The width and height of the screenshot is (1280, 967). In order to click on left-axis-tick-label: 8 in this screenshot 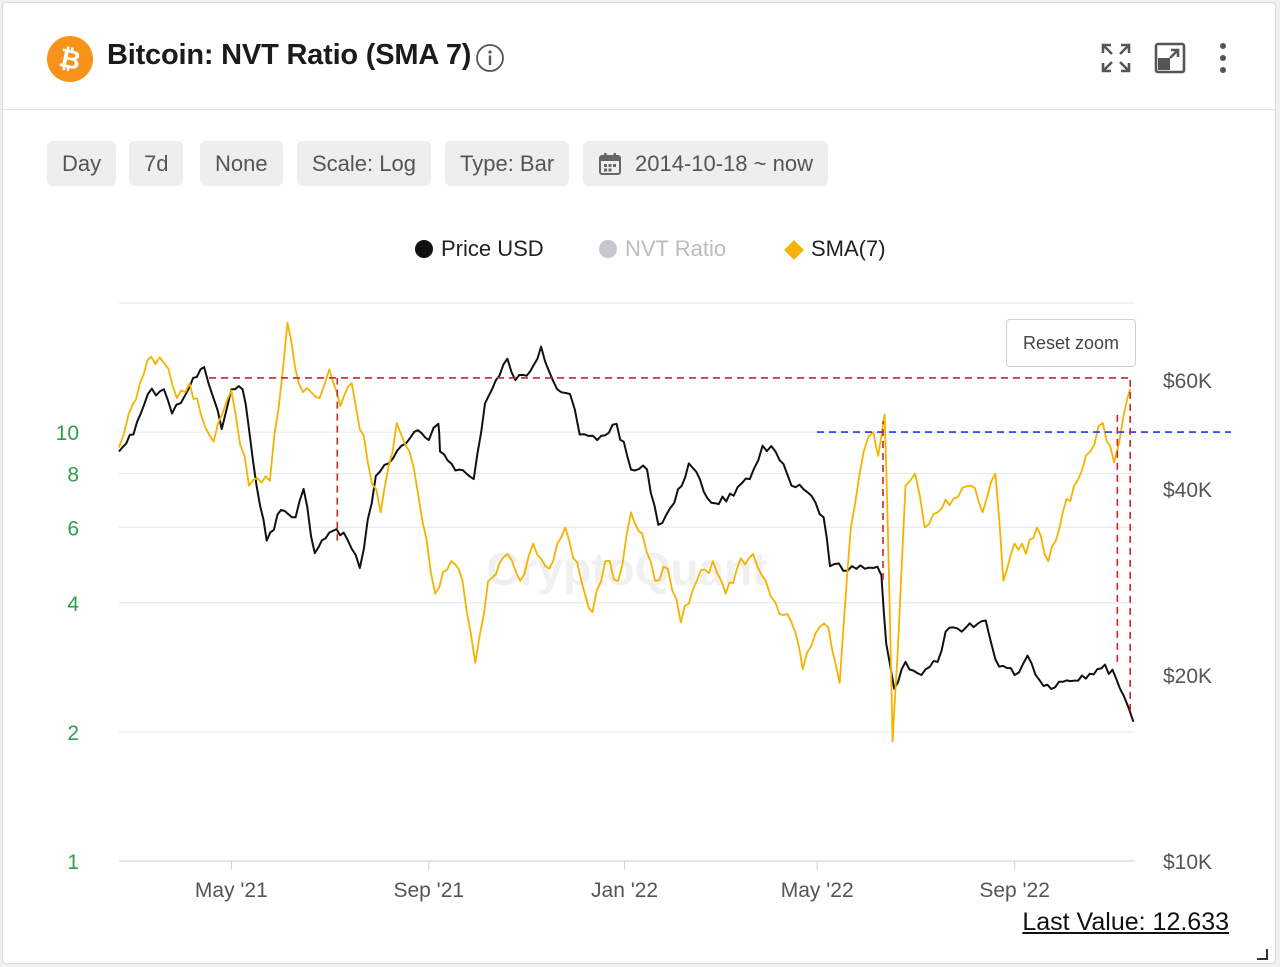, I will do `click(73, 475)`.